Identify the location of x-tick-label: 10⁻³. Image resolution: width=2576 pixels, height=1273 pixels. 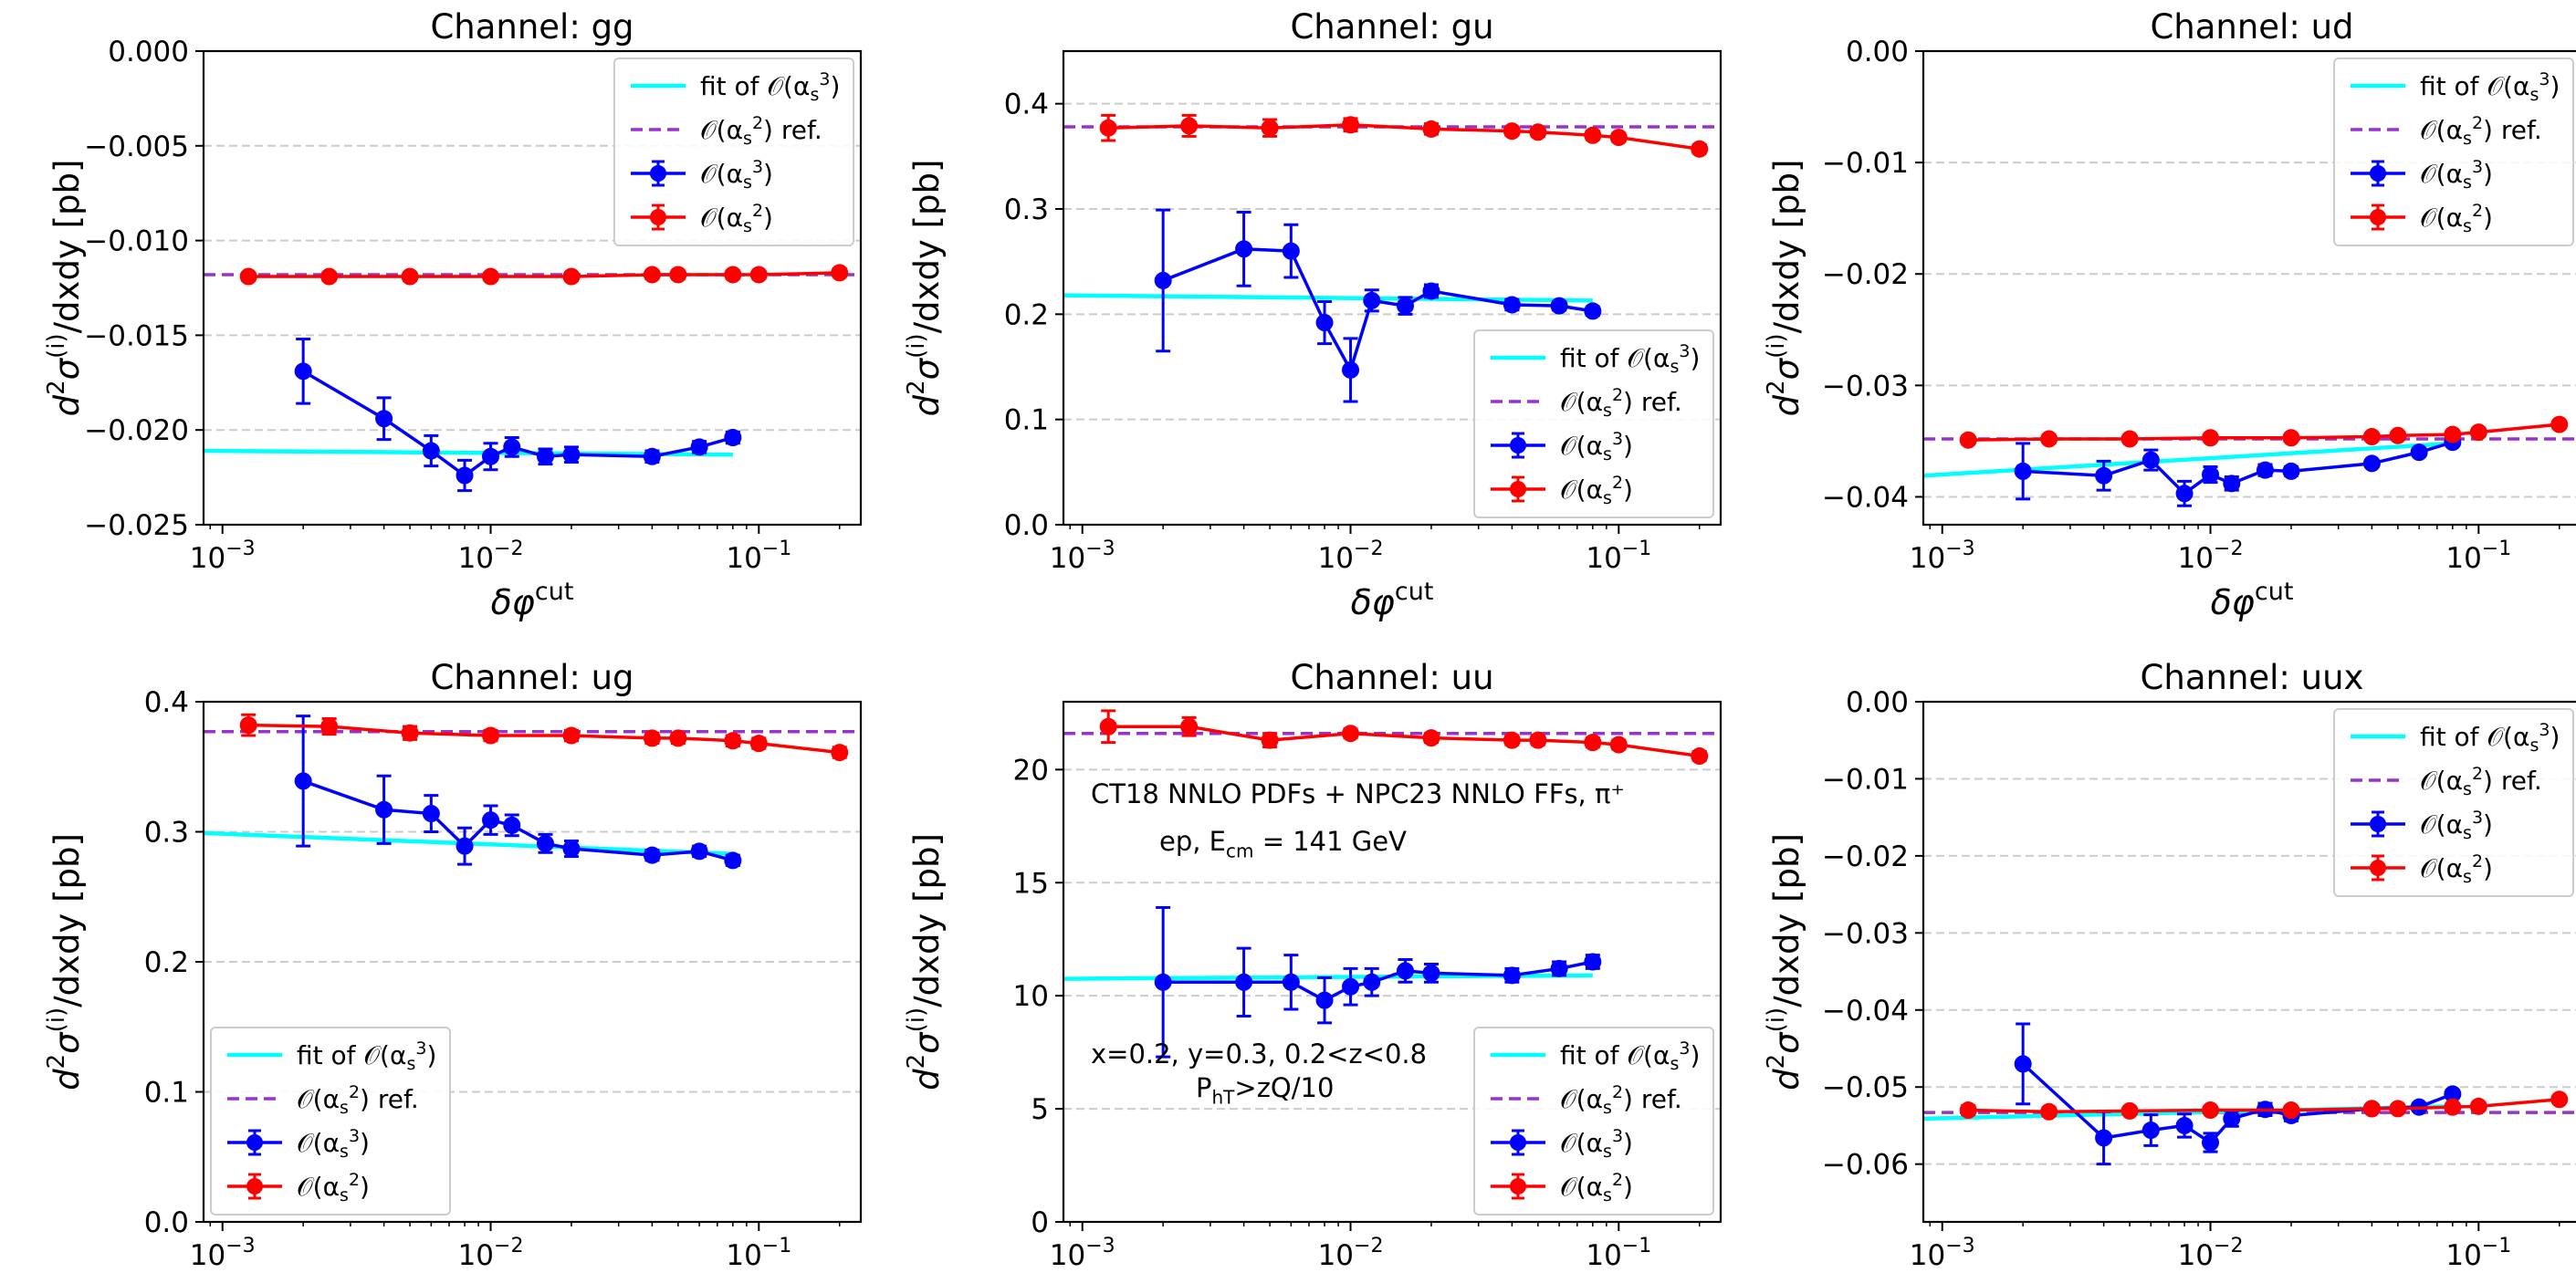
(1082, 556).